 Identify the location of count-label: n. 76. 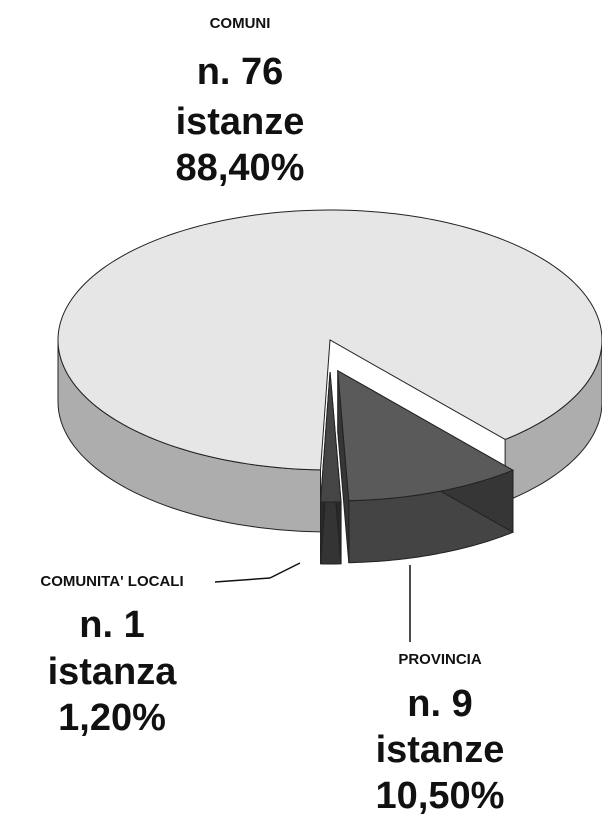
(240, 72).